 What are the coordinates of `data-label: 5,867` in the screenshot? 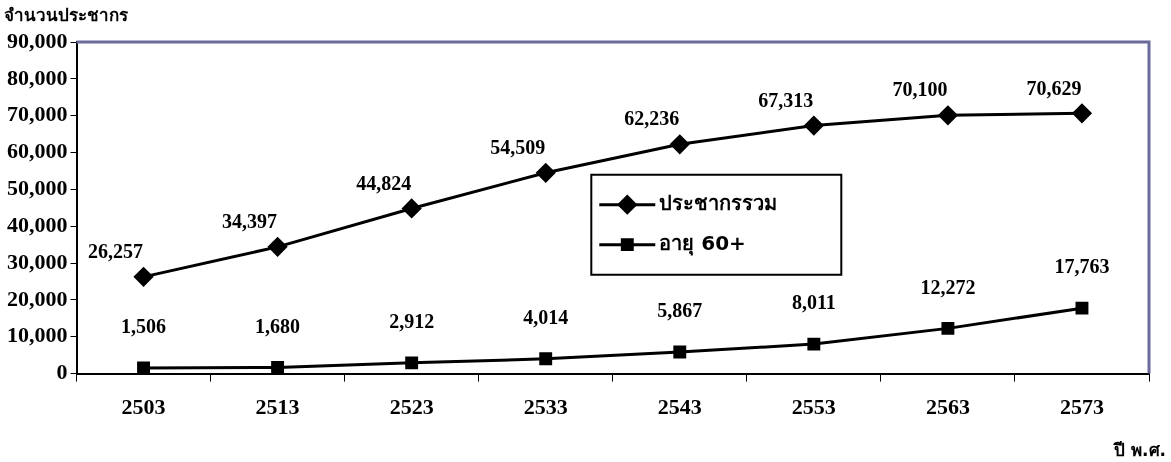 It's located at (680, 310).